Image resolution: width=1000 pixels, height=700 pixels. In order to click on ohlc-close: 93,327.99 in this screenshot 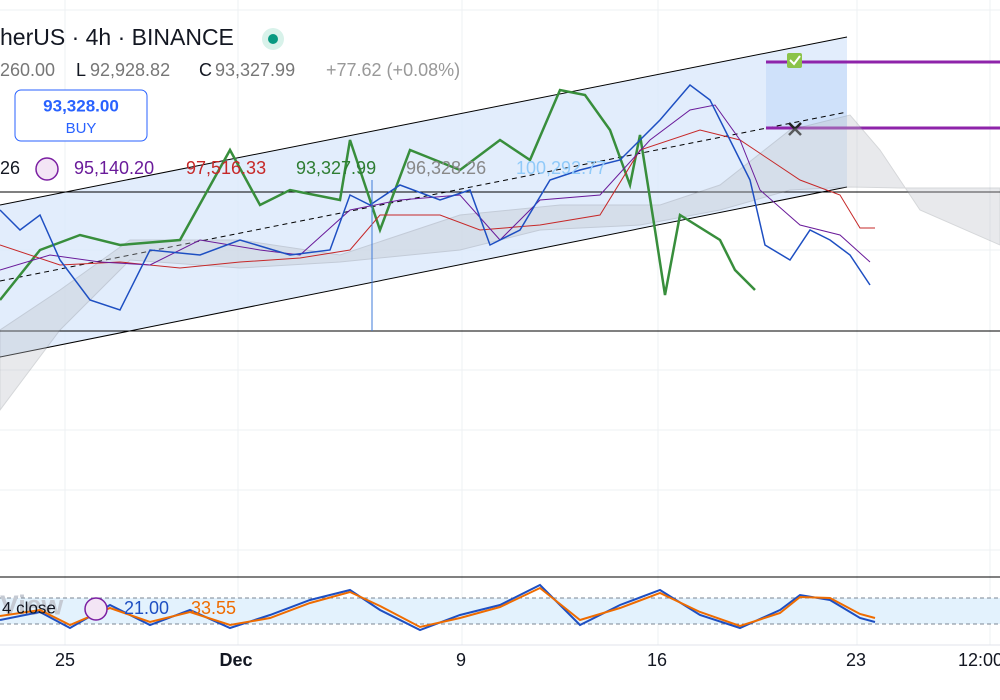, I will do `click(255, 70)`.